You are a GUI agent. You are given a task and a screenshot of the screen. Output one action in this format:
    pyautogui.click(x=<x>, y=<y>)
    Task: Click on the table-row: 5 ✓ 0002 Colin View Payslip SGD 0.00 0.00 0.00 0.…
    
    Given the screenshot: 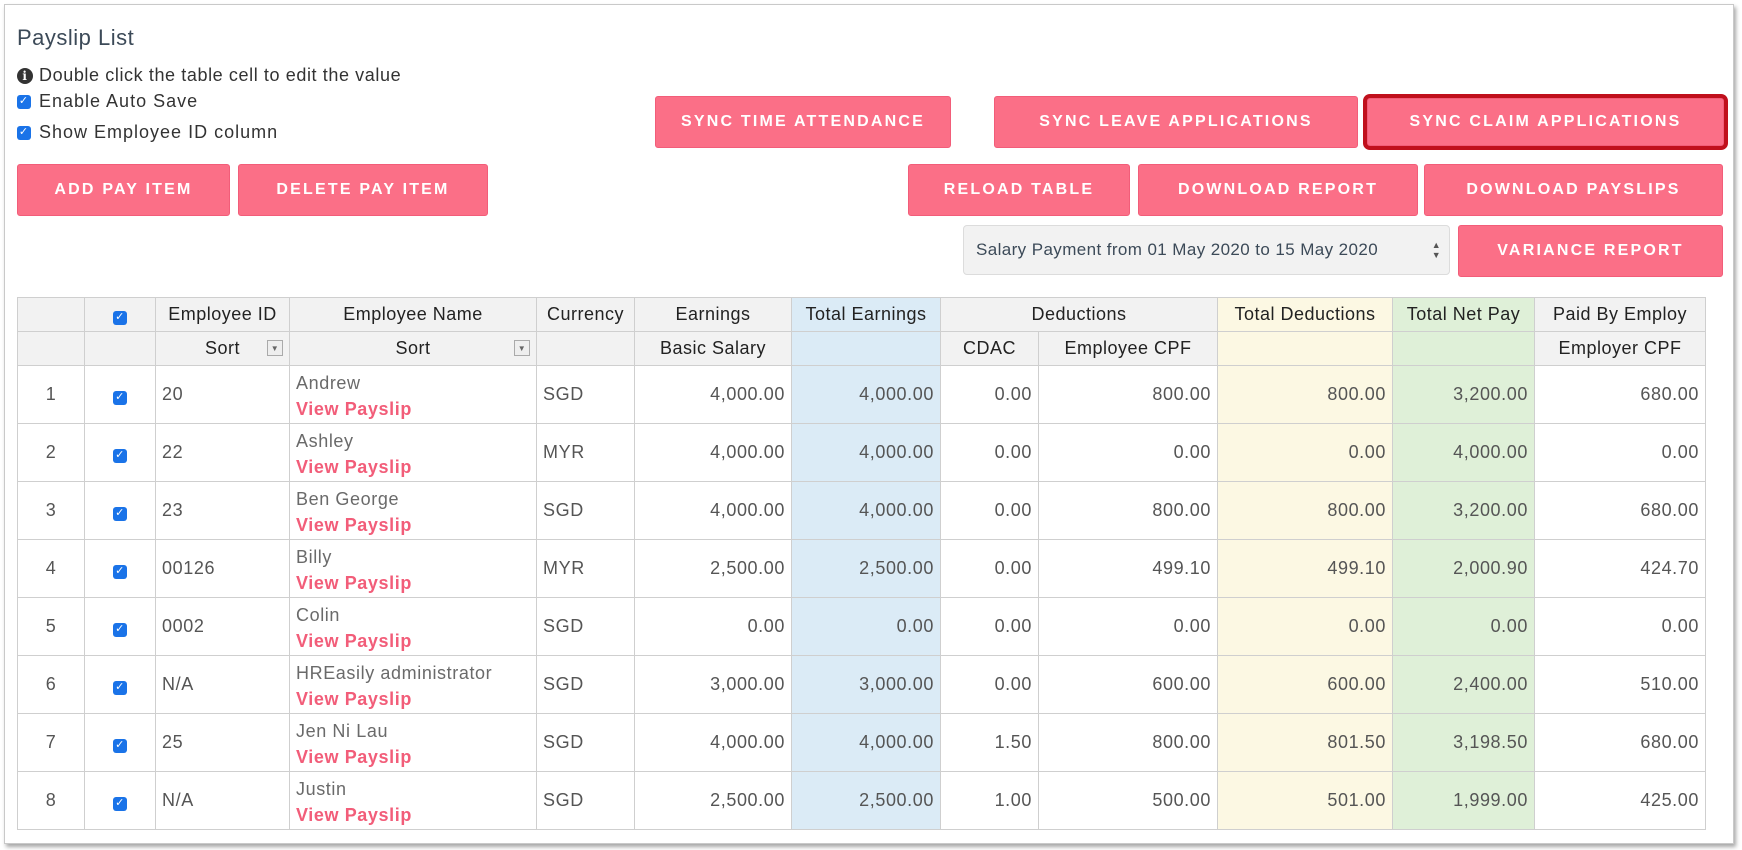 What is the action you would take?
    pyautogui.click(x=861, y=626)
    